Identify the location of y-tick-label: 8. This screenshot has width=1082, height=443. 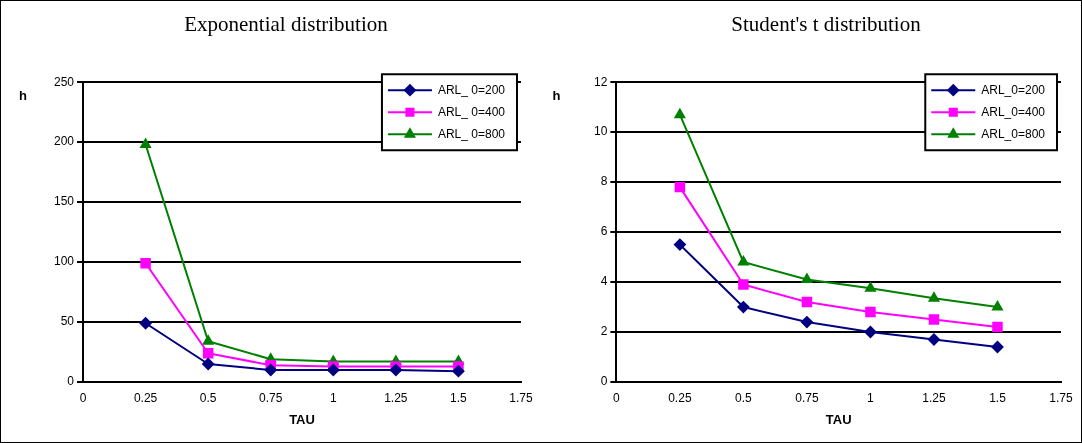
(604, 181).